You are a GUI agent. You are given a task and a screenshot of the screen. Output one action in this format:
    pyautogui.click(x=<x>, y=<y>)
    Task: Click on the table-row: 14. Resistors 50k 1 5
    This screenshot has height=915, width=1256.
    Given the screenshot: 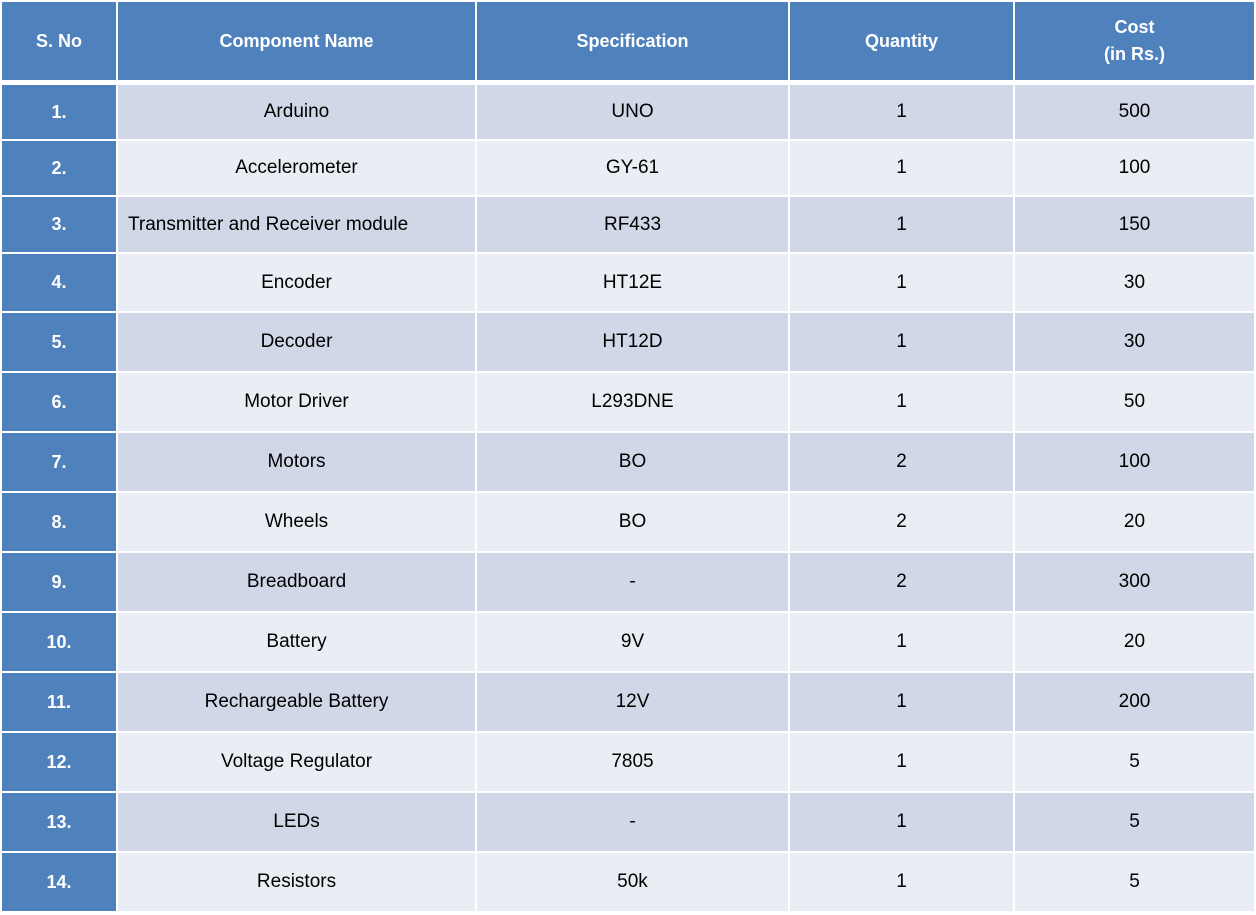 What is the action you would take?
    pyautogui.click(x=628, y=883)
    